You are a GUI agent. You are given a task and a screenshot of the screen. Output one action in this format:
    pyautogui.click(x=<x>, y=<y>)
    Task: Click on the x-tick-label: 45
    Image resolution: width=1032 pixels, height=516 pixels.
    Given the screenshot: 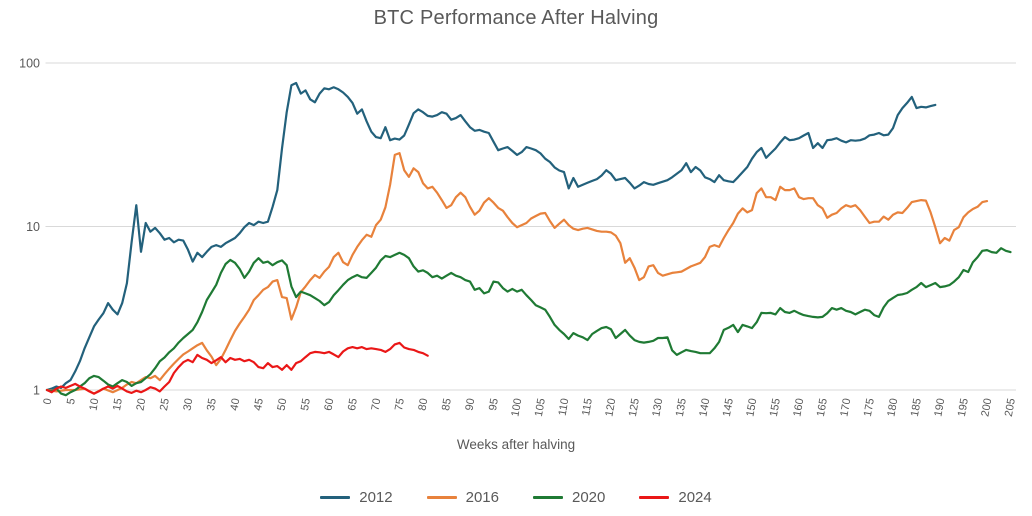 What is the action you would take?
    pyautogui.click(x=259, y=404)
    